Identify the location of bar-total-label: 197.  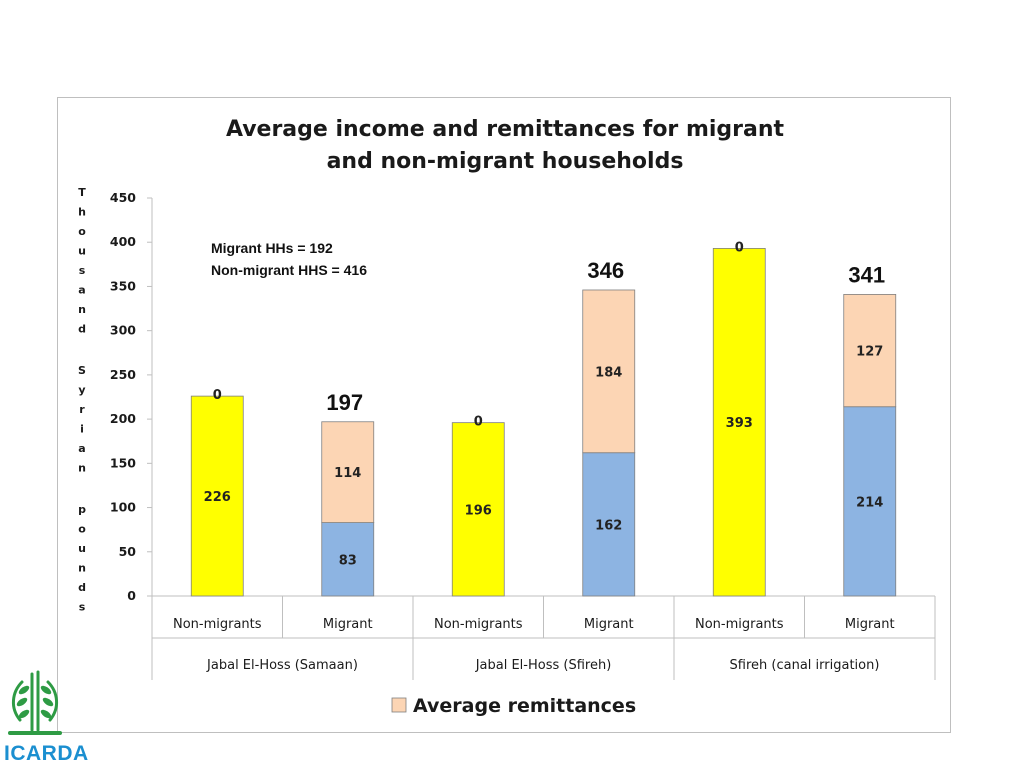
(344, 402).